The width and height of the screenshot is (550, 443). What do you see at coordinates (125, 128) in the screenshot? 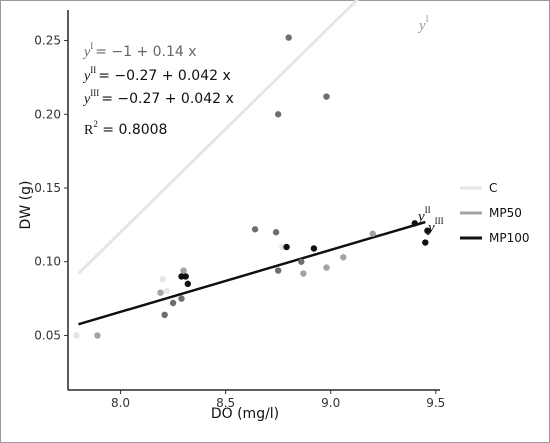
I see `r-squared: R2 = 0.8008` at bounding box center [125, 128].